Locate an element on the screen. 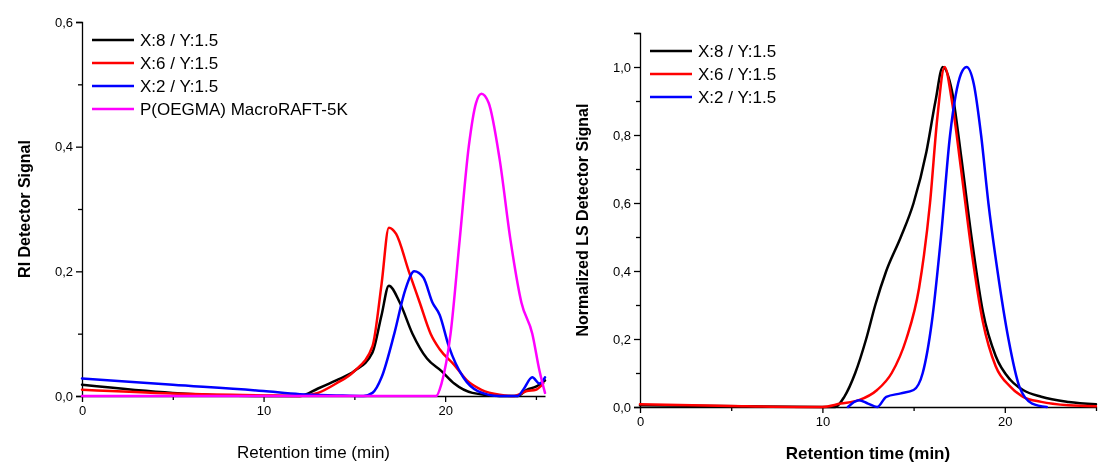  legend-label: P(OEGMA) MacroRAFT-5K is located at coordinates (244, 109).